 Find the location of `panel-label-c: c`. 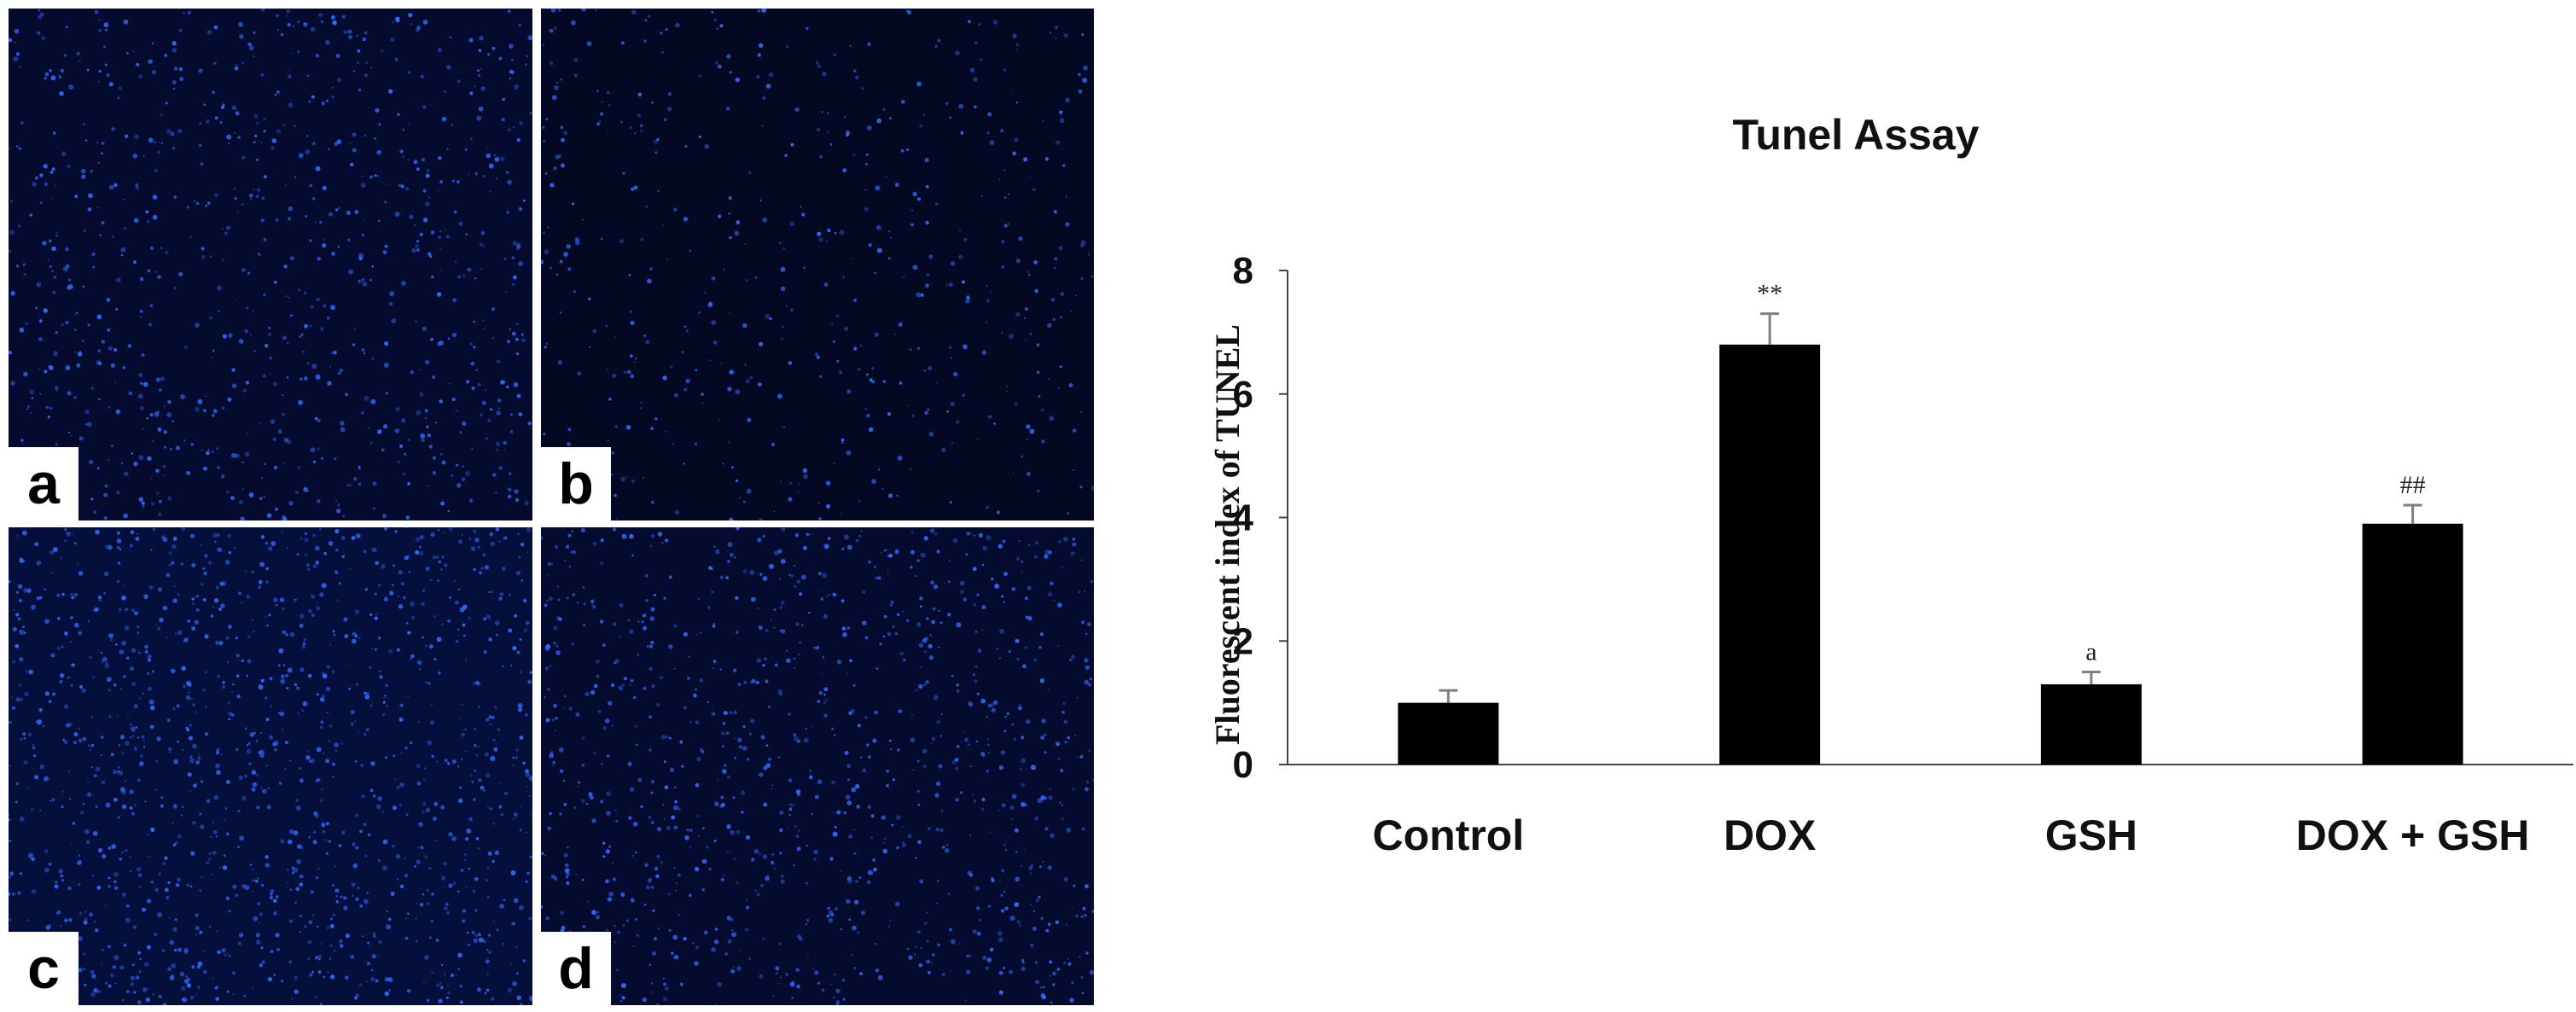

panel-label-c: c is located at coordinates (44, 968).